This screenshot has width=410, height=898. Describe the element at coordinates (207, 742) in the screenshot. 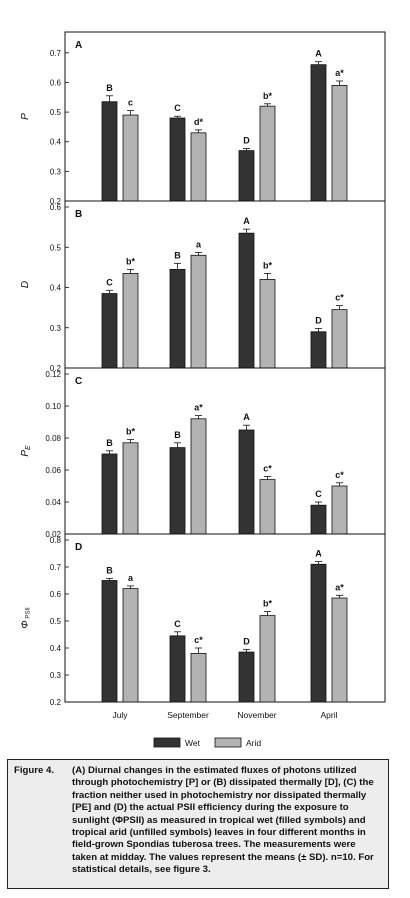

I see `legend: Wet Arid` at that location.